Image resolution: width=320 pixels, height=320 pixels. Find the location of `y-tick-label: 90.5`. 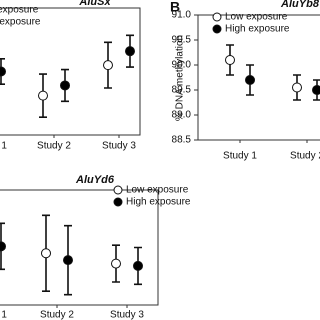

y-tick-label: 90.5 is located at coordinates (182, 40).